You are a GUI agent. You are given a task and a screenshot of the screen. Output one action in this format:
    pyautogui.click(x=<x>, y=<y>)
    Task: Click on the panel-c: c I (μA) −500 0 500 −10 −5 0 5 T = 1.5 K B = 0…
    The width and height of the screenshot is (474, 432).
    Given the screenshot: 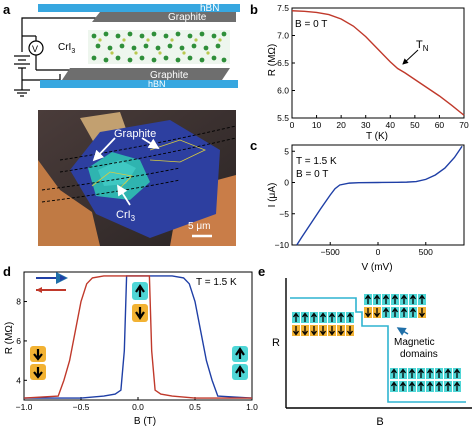 What is the action you would take?
    pyautogui.click(x=357, y=205)
    